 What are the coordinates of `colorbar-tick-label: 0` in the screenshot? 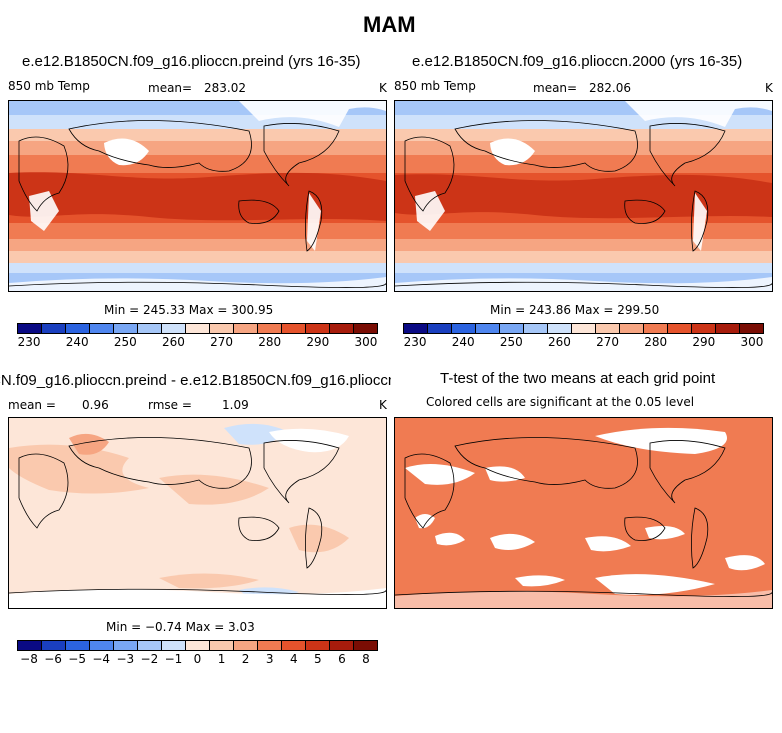 It's located at (197, 659).